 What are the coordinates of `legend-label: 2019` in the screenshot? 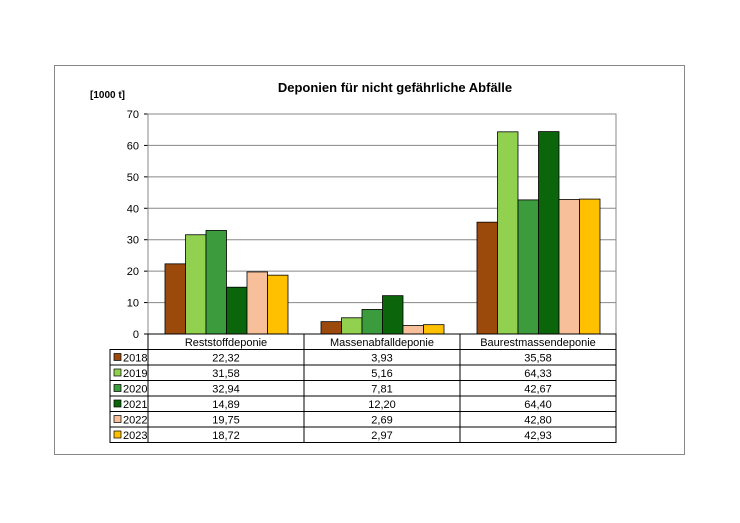 It's located at (135, 374).